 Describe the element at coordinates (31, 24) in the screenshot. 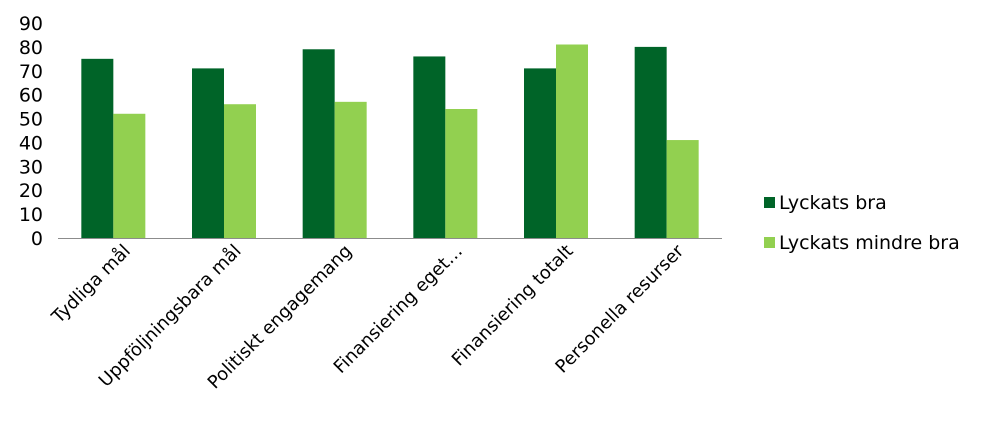

I see `y-tick-label: 90` at that location.